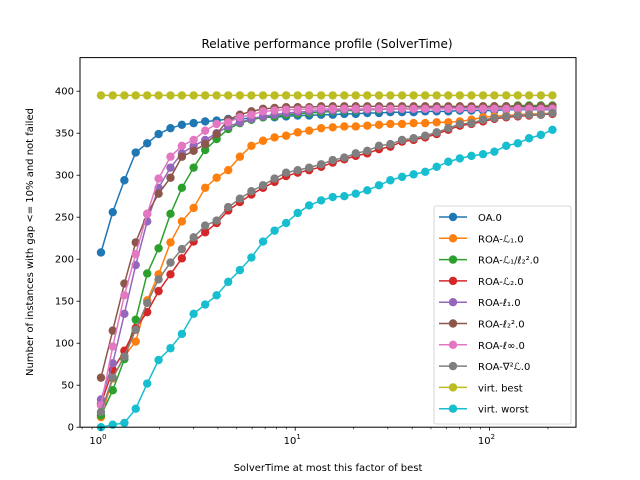 Image resolution: width=640 pixels, height=480 pixels. I want to click on y-tick-label: 200, so click(64, 260).